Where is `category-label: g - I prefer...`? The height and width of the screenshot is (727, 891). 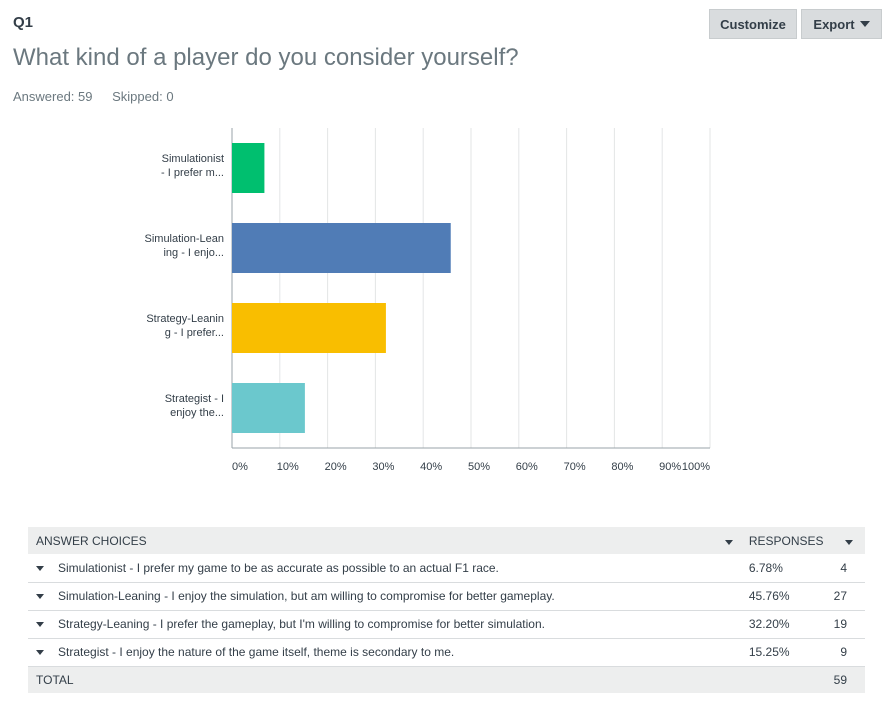 category-label: g - I prefer... is located at coordinates (194, 333).